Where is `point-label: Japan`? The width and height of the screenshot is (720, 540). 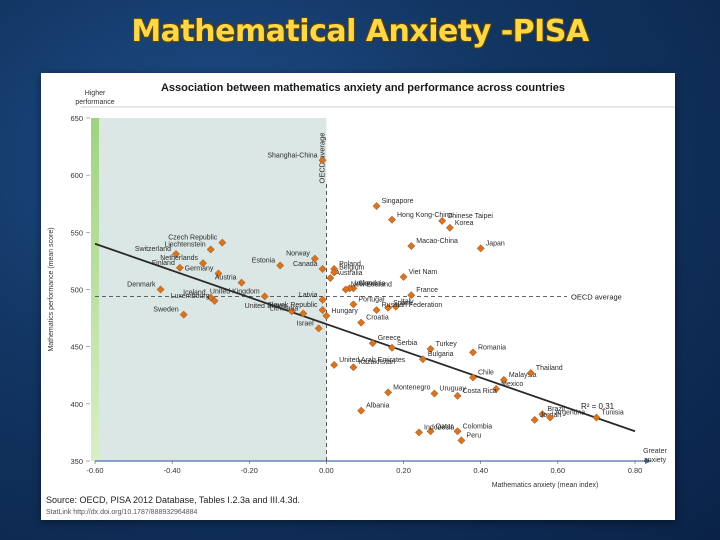 point-label: Japan is located at coordinates (495, 243).